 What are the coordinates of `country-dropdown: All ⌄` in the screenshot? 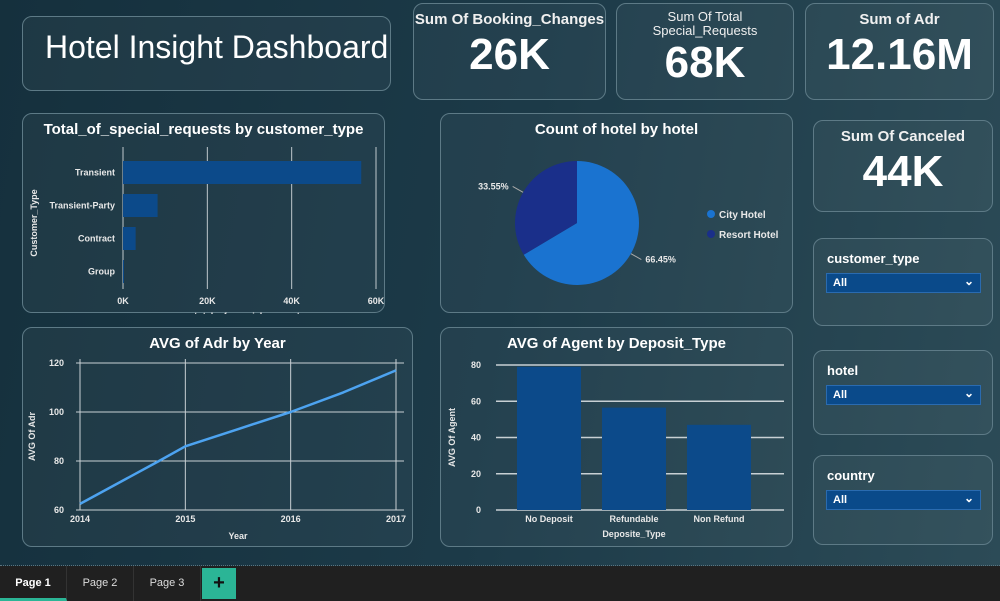 It's located at (903, 500).